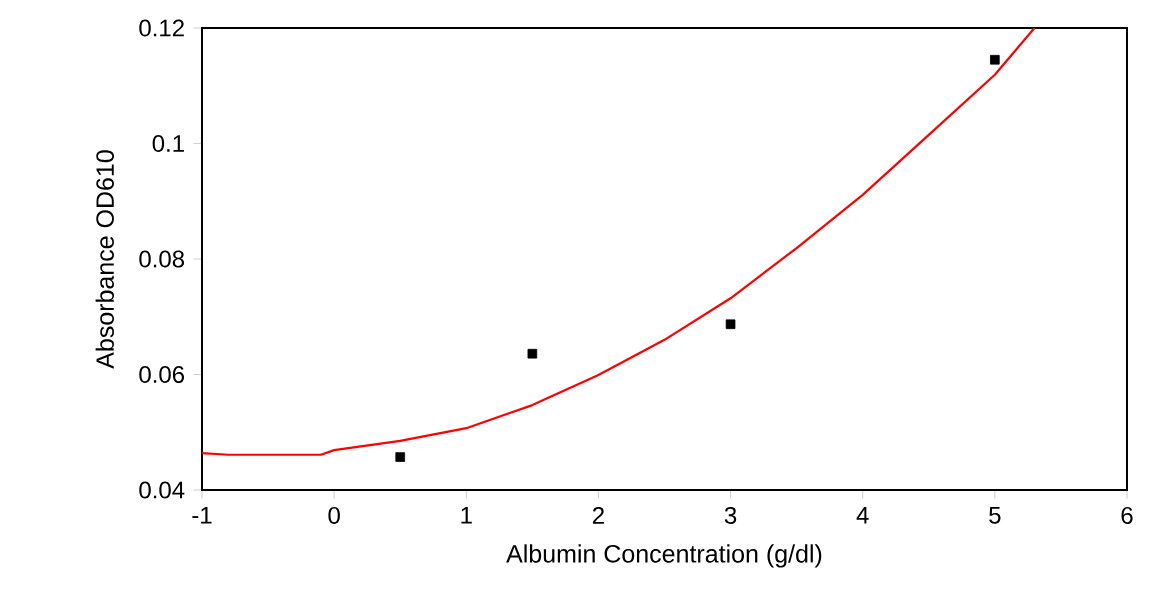 This screenshot has height=604, width=1168. I want to click on y-axis-title: Absorbance OD610, so click(104, 259).